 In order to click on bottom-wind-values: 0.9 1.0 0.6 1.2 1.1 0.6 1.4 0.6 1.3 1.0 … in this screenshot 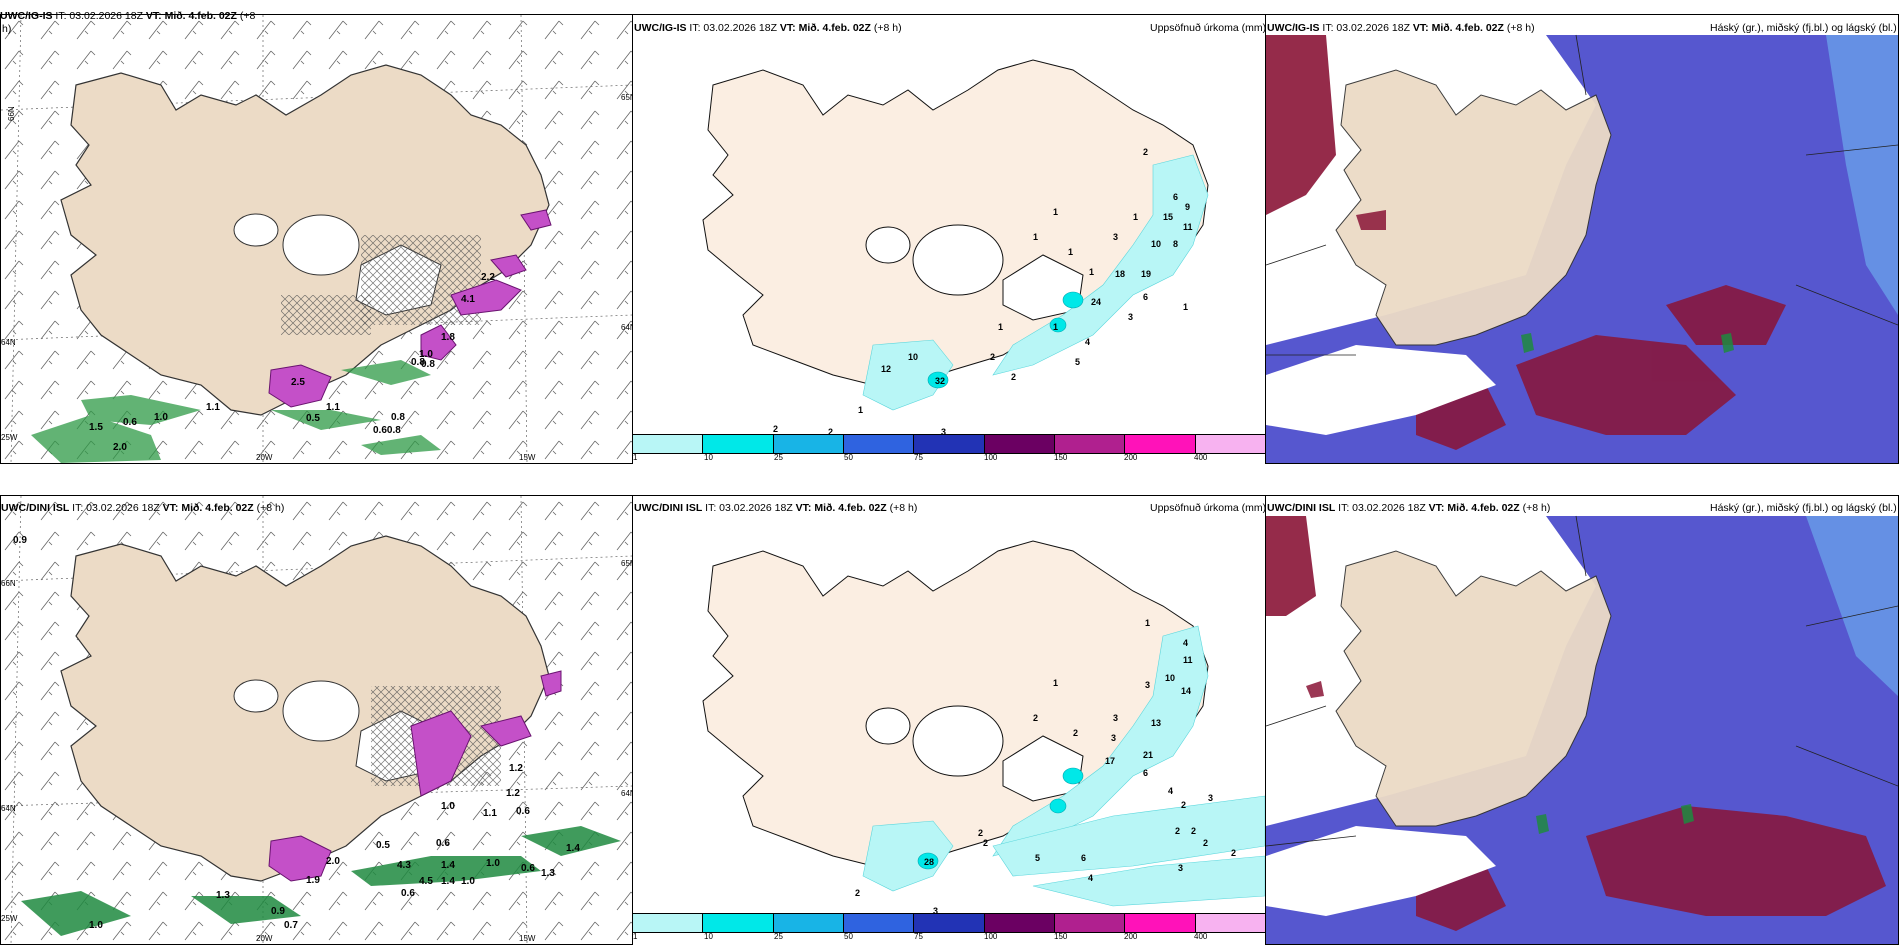, I will do `click(296, 733)`.